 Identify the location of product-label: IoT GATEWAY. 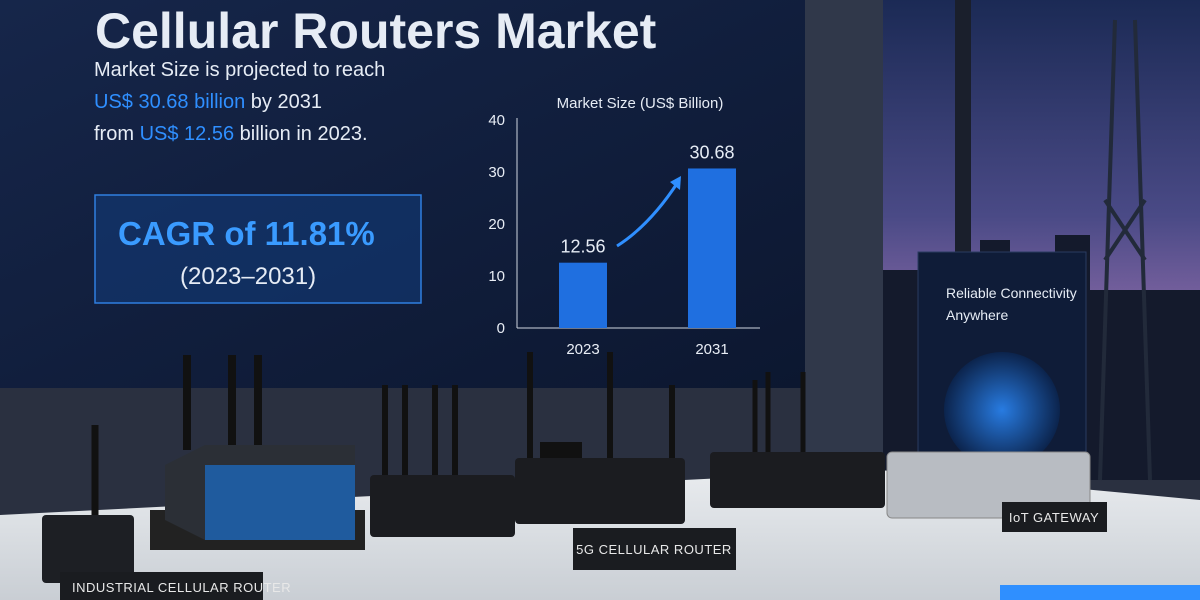
(1054, 517).